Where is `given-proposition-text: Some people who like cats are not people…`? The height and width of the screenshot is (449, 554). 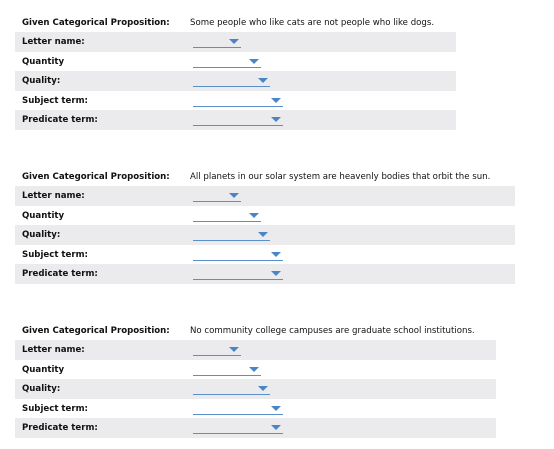 given-proposition-text: Some people who like cats are not people… is located at coordinates (312, 23).